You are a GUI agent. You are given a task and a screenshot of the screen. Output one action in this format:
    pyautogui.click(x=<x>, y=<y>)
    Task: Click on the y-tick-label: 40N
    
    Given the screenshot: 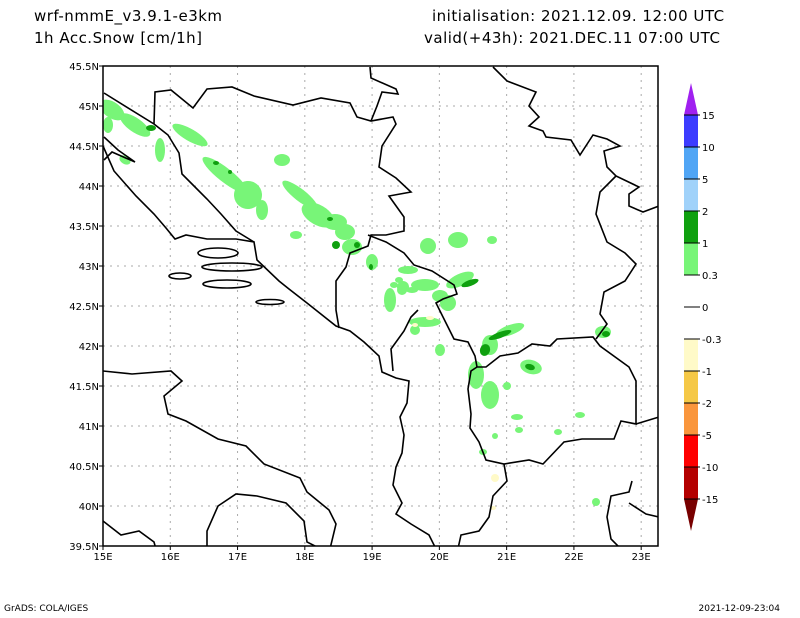 What is the action you would take?
    pyautogui.click(x=89, y=507)
    